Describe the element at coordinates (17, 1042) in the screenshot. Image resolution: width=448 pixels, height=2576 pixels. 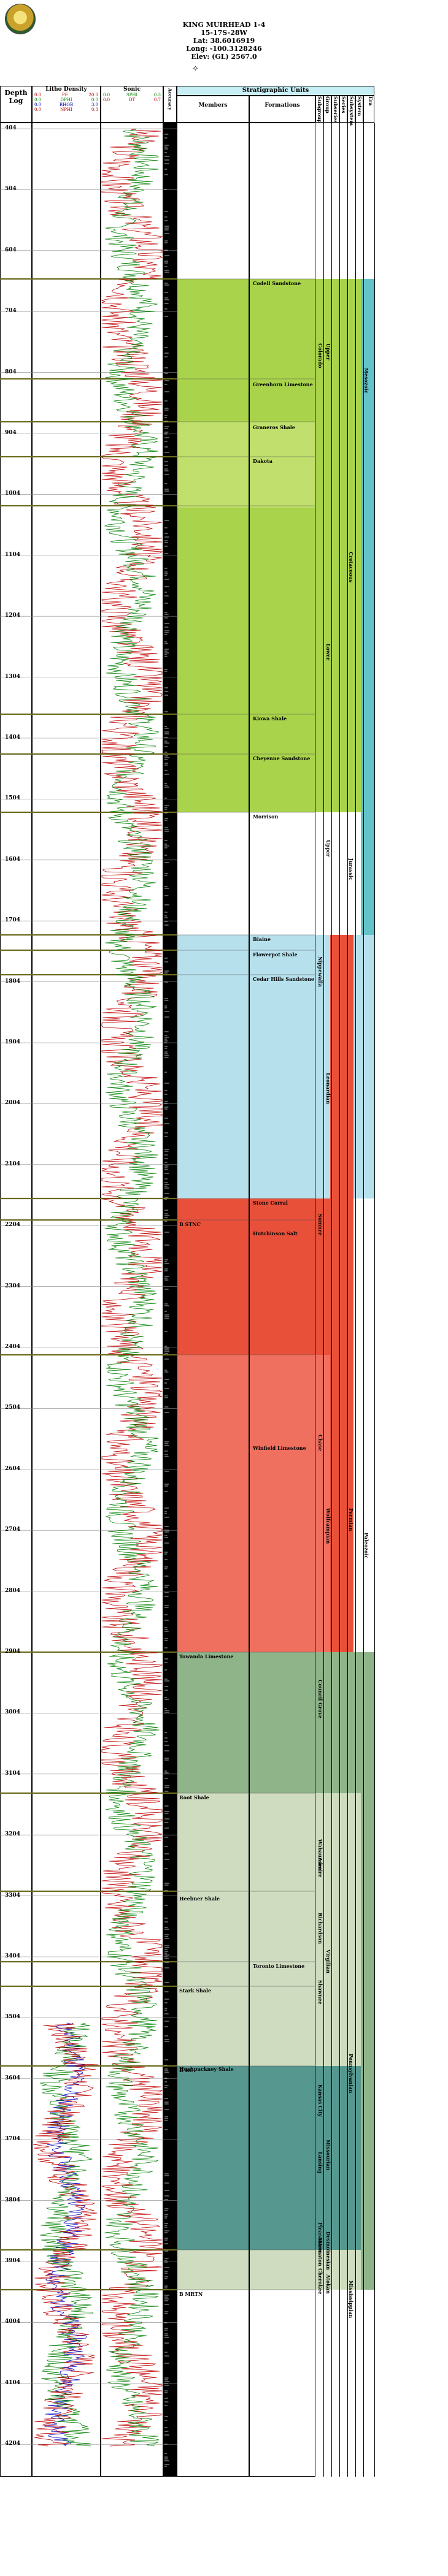
I see `depth-label: 1904` at that location.